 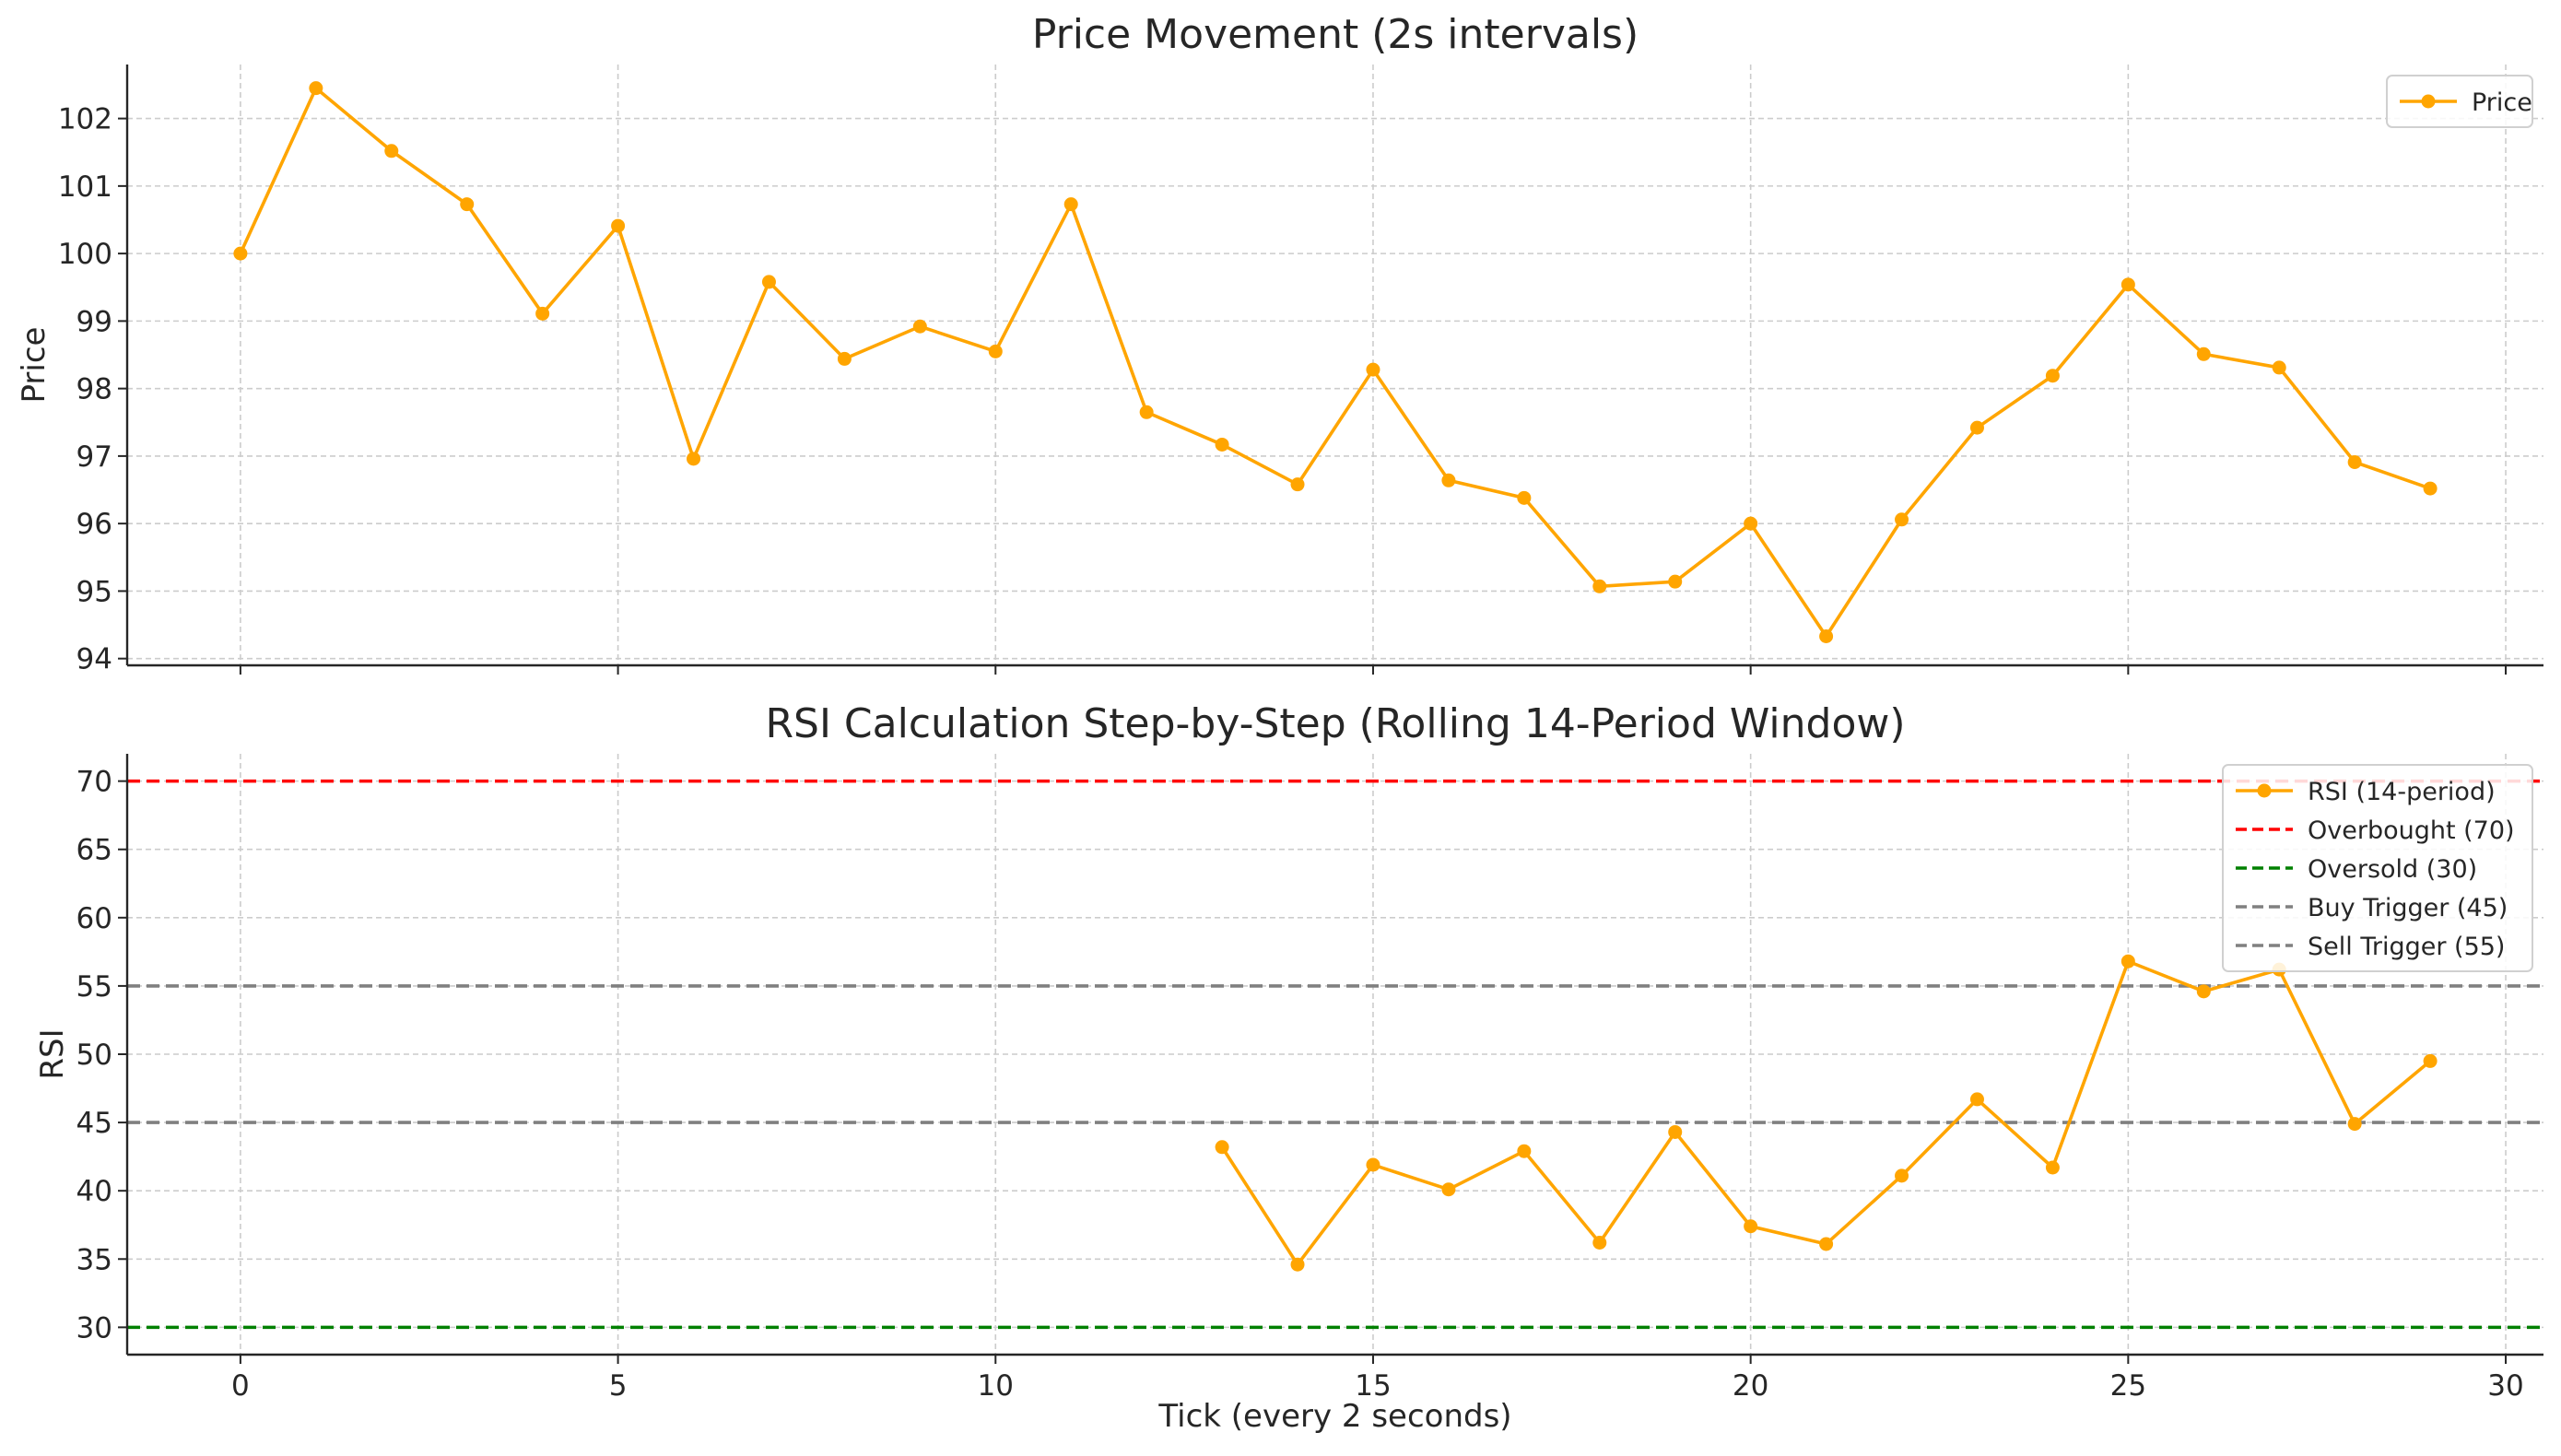 I want to click on rsi-x-tick-label: 0, so click(x=241, y=1386).